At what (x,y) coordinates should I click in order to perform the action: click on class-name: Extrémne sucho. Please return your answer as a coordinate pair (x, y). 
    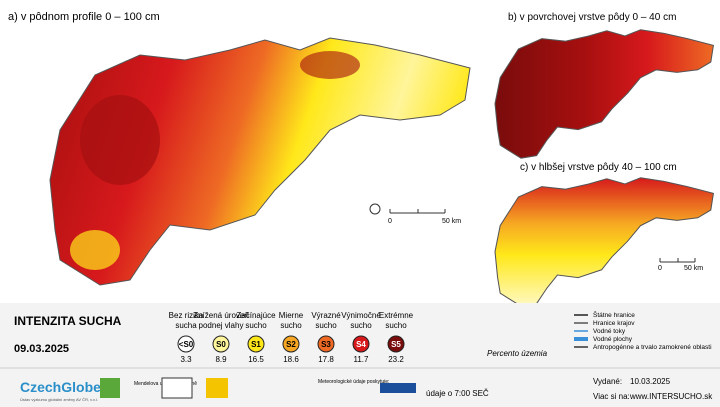
    Looking at the image, I should click on (396, 320).